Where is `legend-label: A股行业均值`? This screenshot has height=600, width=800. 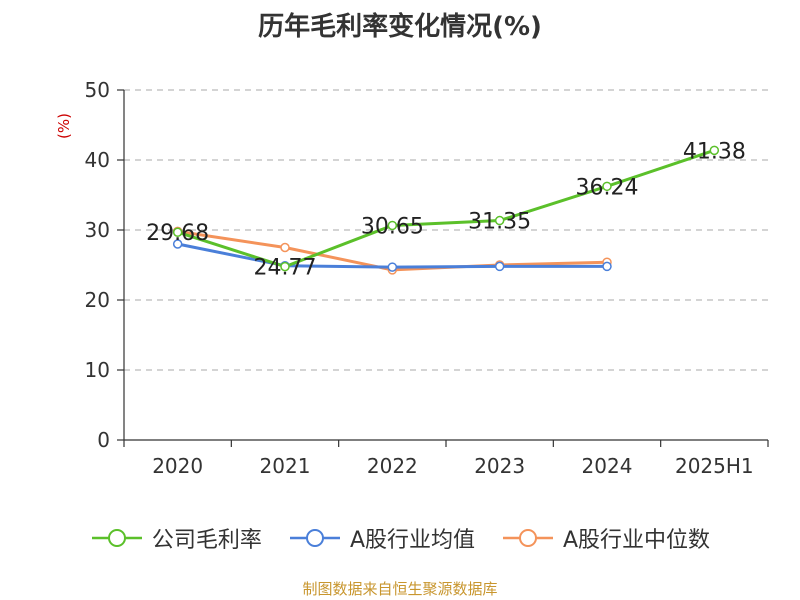 legend-label: A股行业均值 is located at coordinates (412, 540).